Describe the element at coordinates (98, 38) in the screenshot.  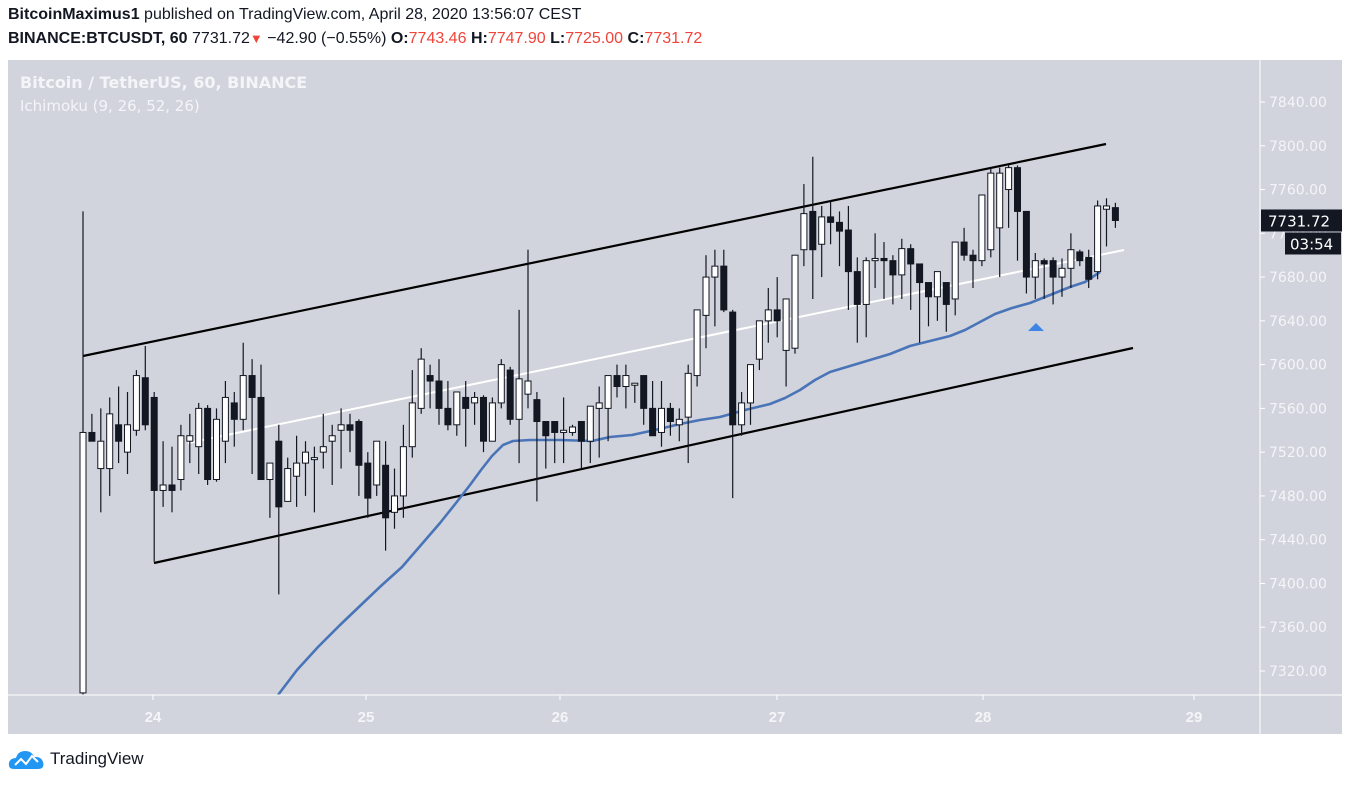
I see `symbol: BINANCE:BTCUSDT, 60` at that location.